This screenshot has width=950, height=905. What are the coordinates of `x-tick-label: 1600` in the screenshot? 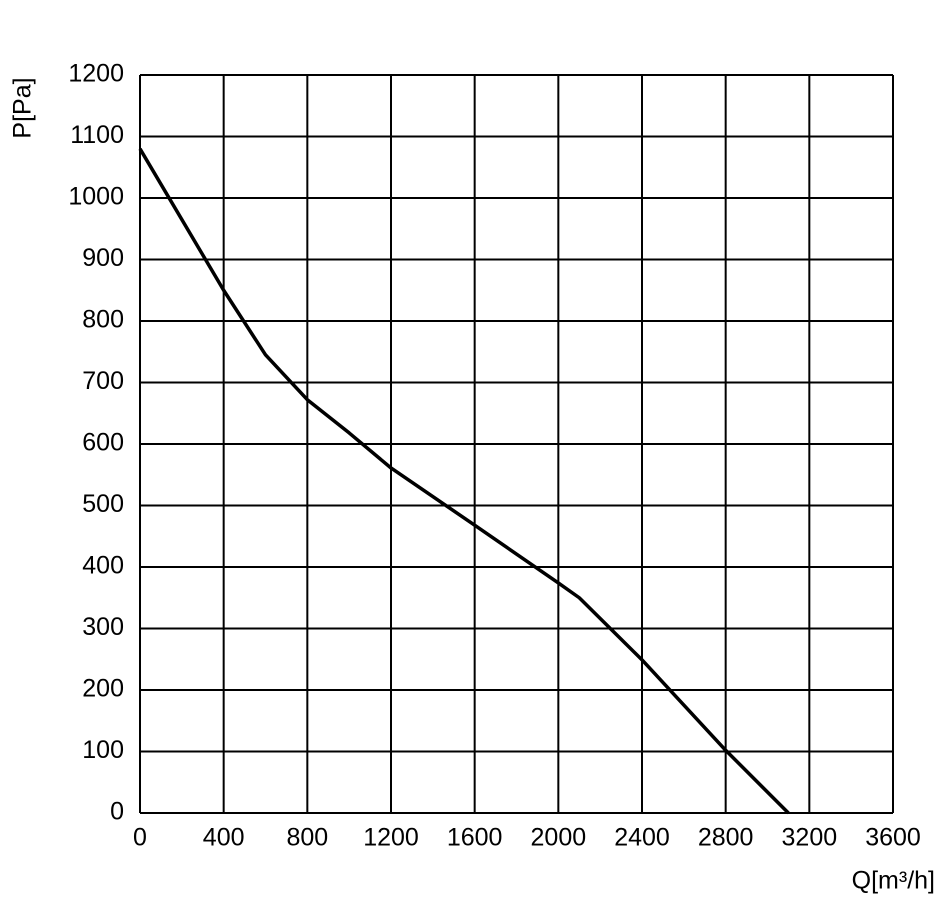 It's located at (475, 838).